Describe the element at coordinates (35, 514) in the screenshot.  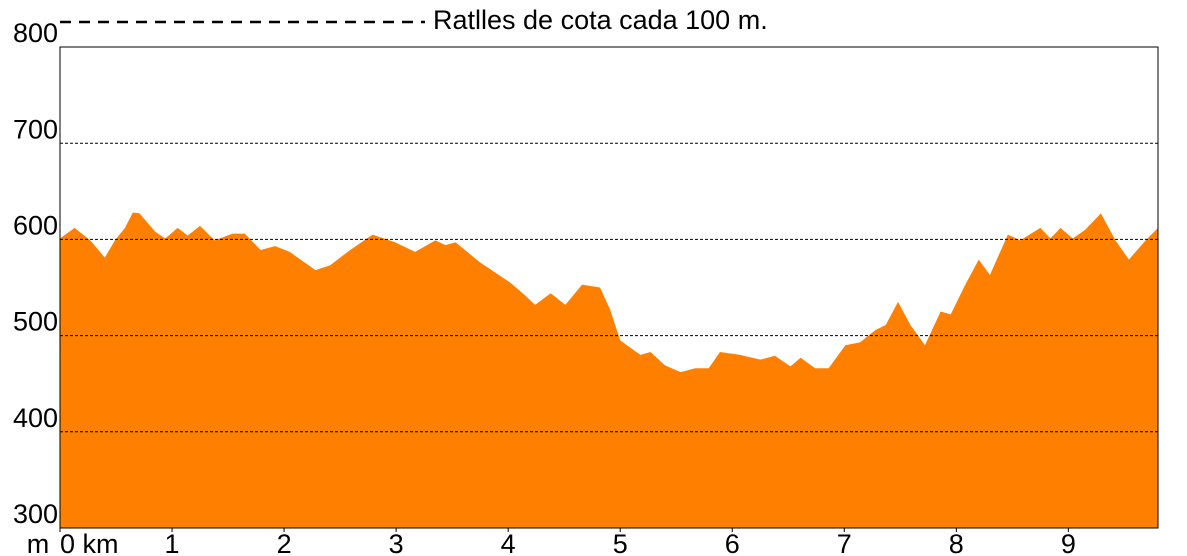
I see `y-tick-label: 300` at that location.